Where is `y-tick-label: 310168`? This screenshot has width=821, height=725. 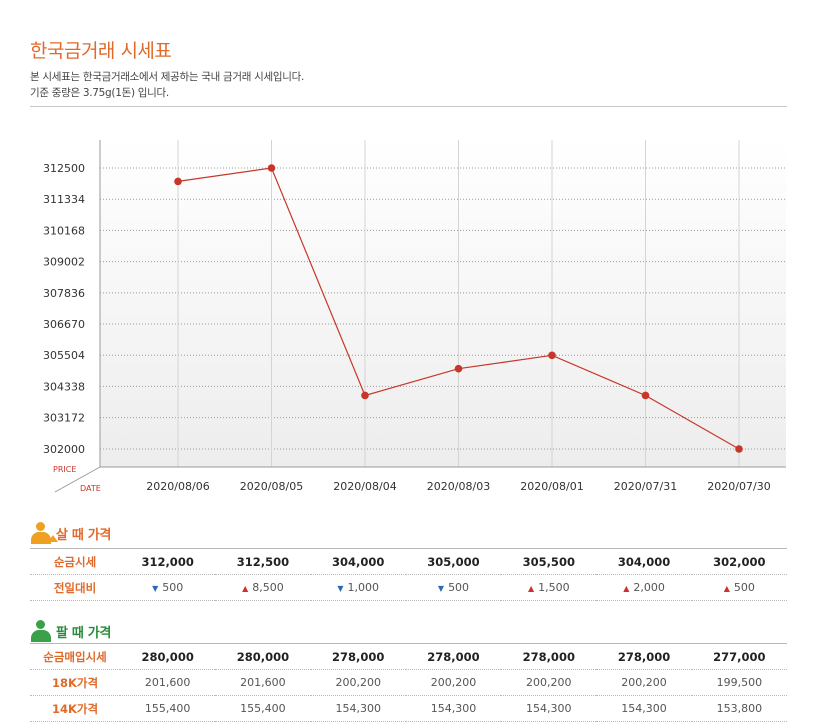
y-tick-label: 310168 is located at coordinates (64, 230).